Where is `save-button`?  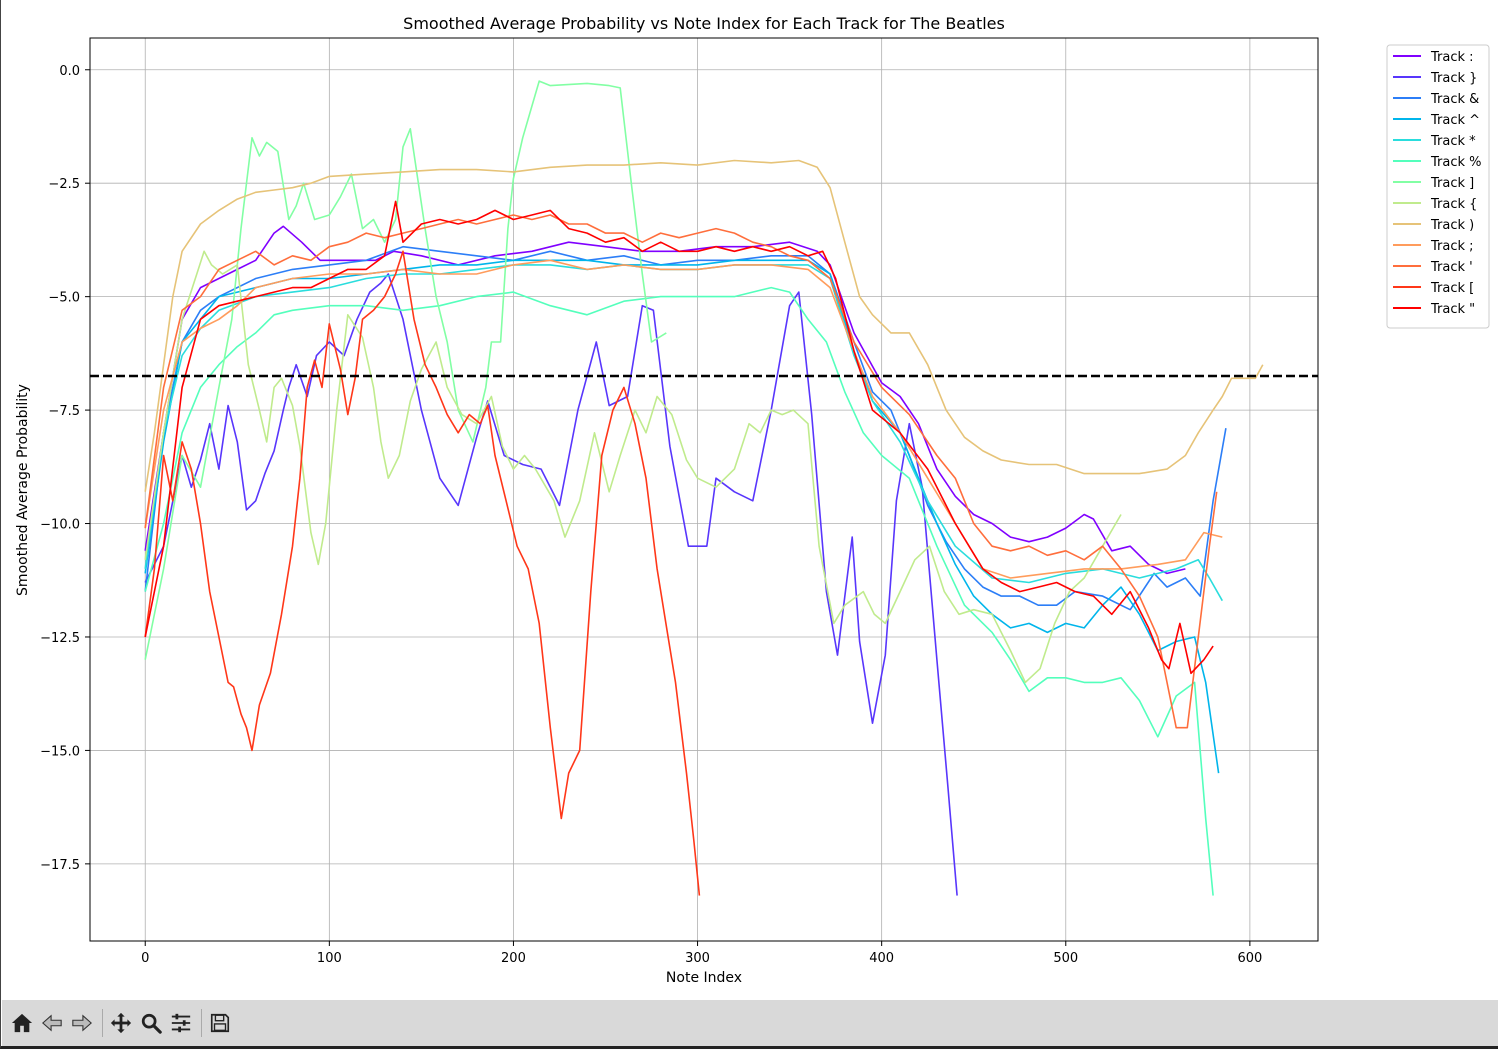 save-button is located at coordinates (220, 1023).